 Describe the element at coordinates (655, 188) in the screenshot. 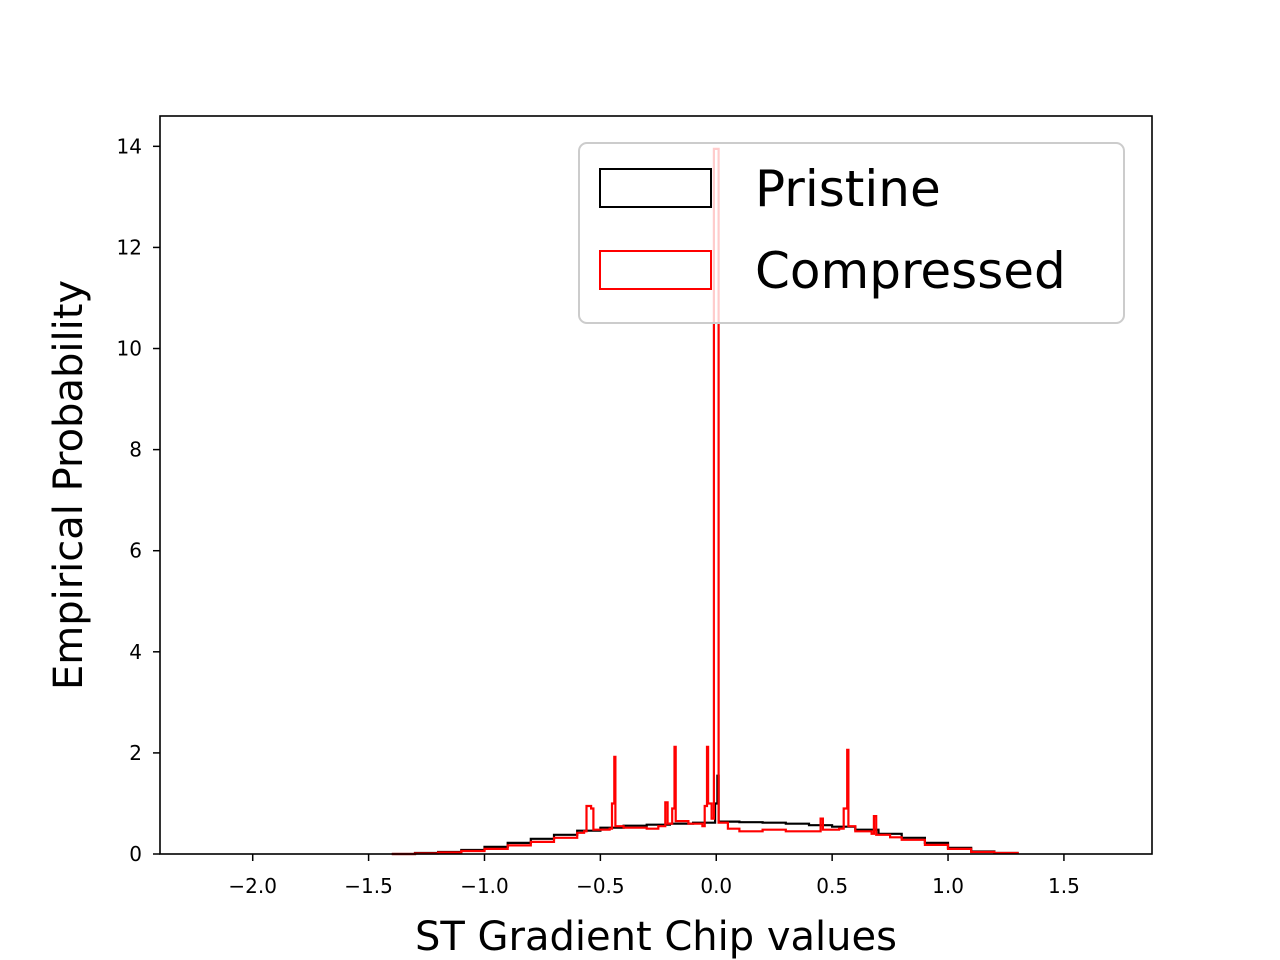

I see `legend-swatch-pristine` at that location.